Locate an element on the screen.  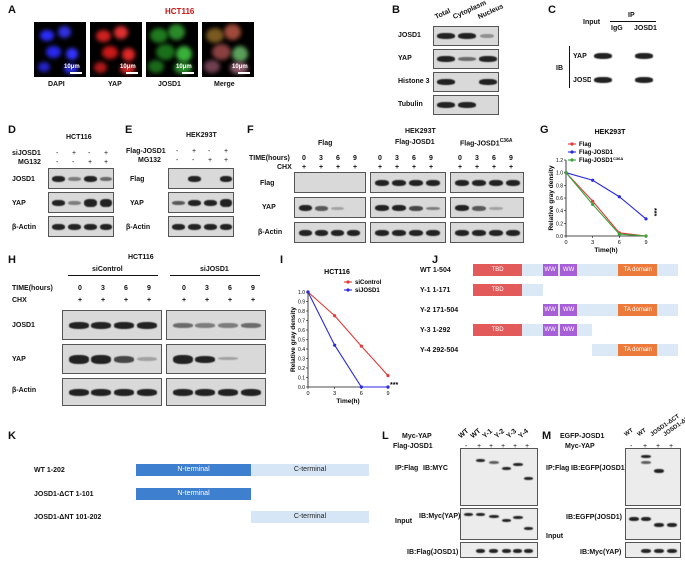
x-tick-label: 6 is located at coordinates (619, 243).